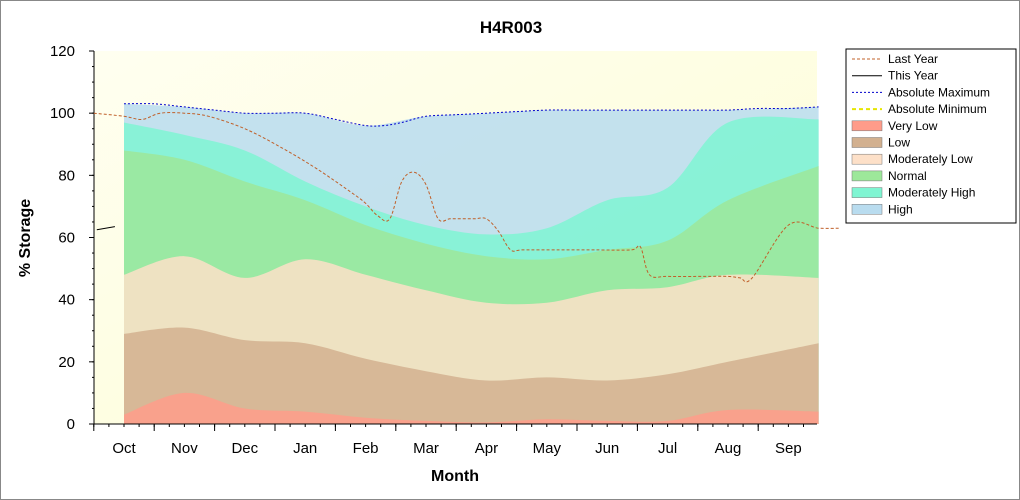 Image resolution: width=1020 pixels, height=500 pixels. I want to click on legend-item-absolute-maximum: Absolute Maximum, so click(921, 92).